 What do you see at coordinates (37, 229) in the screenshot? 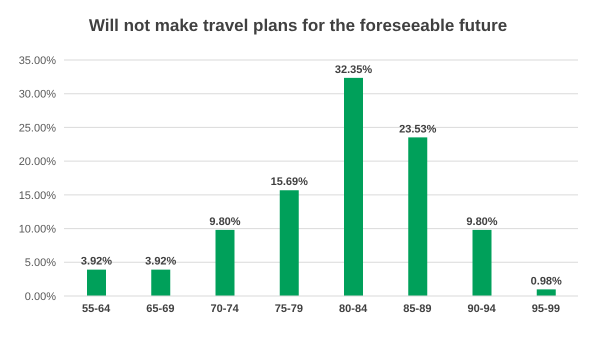
I see `y-tick-label: 10.00%` at bounding box center [37, 229].